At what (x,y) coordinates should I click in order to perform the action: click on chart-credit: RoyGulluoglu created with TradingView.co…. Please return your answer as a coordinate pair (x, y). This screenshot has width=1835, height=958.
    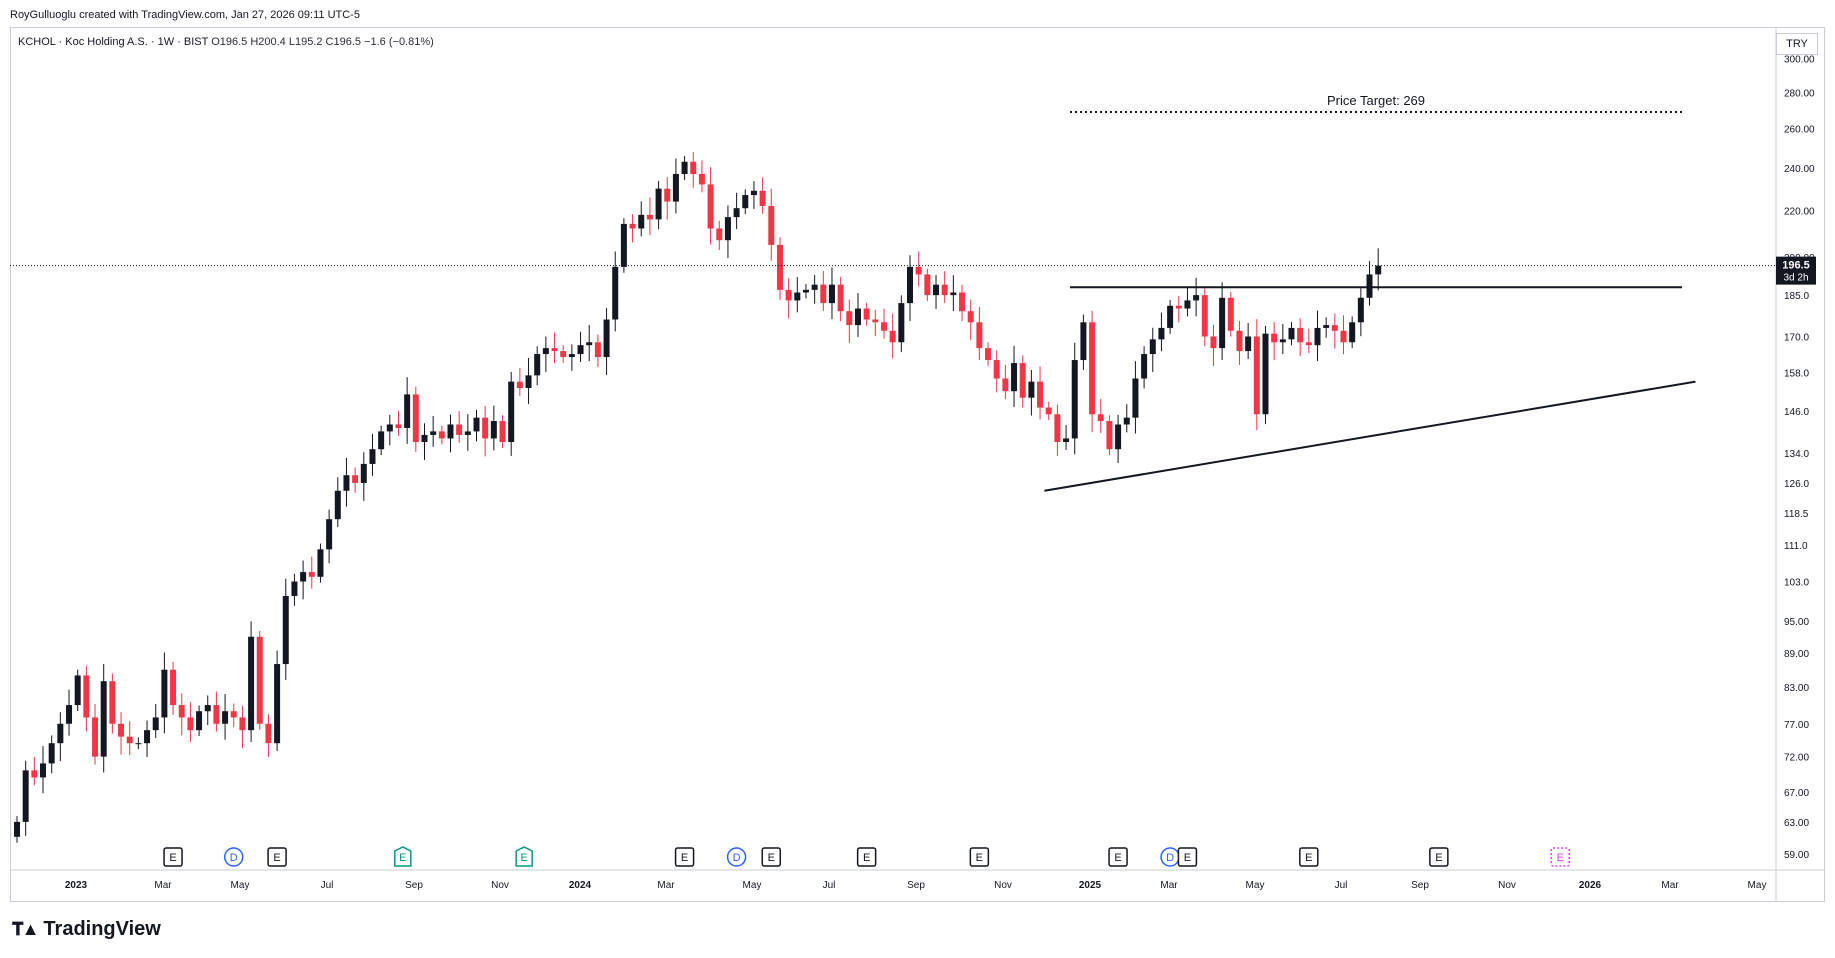
    Looking at the image, I should click on (185, 15).